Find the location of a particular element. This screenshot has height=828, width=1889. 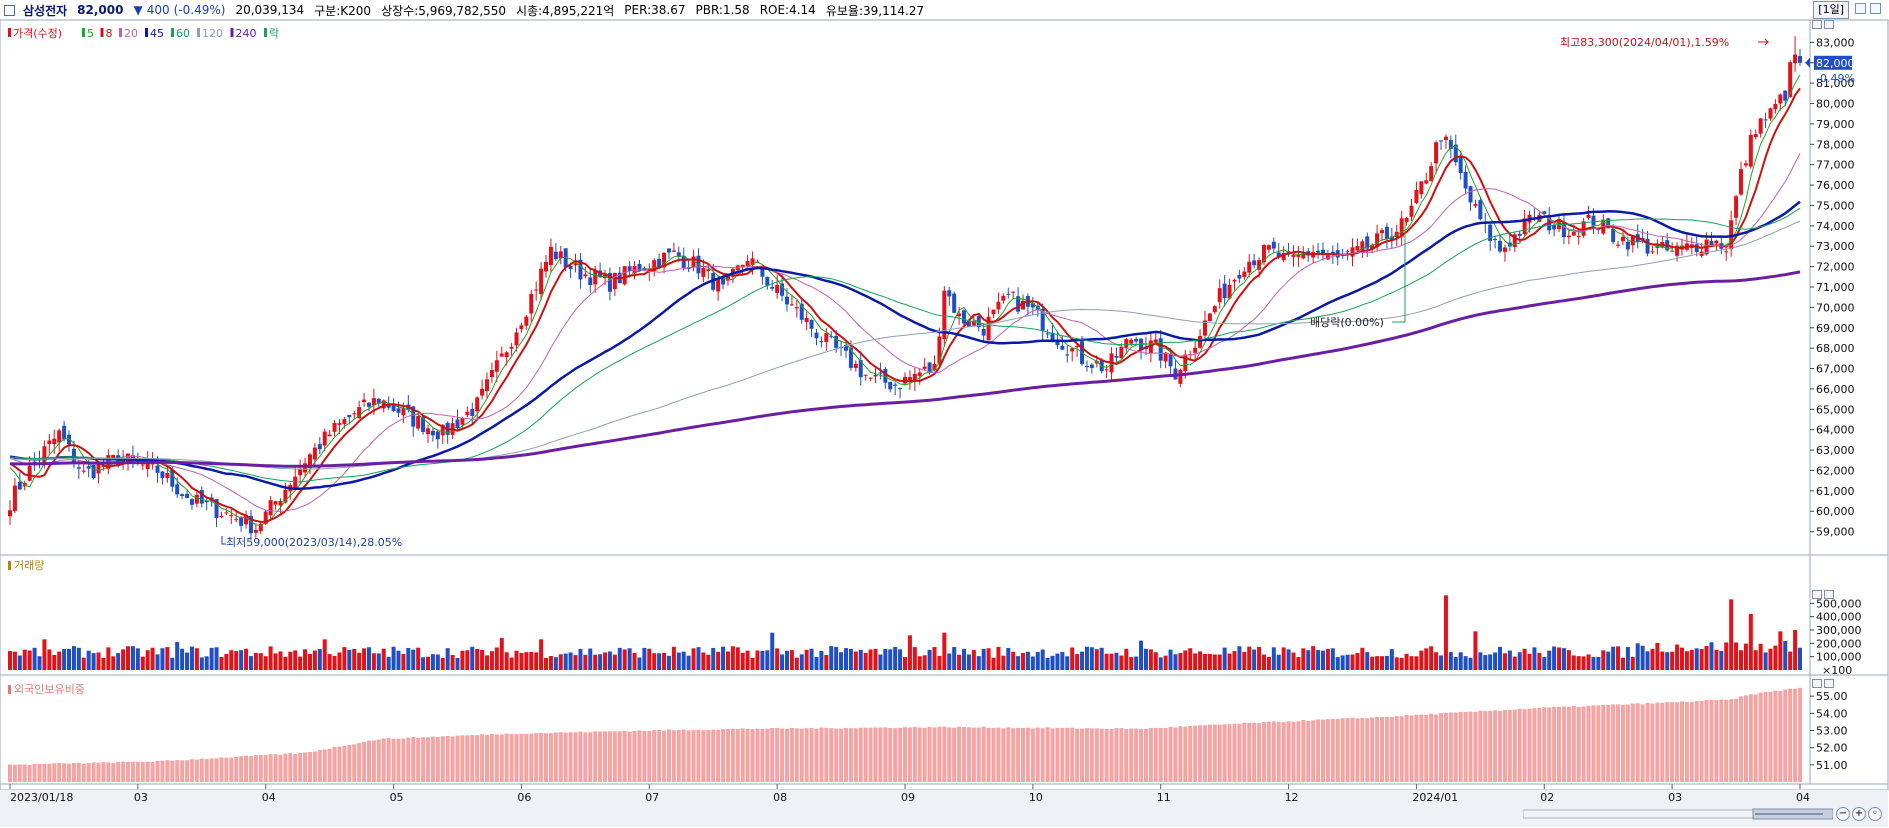

zoom-out-icon: − is located at coordinates (1843, 814).